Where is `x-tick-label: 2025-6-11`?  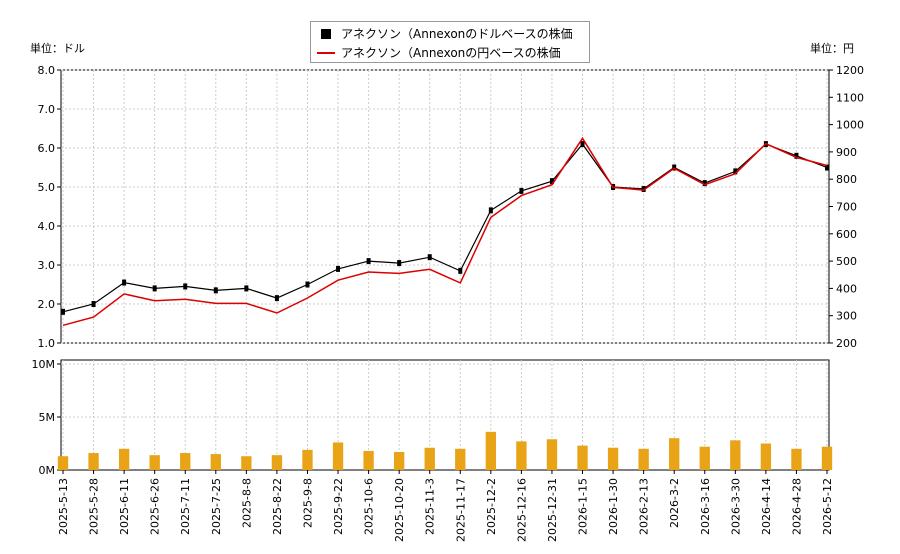
x-tick-label: 2025-6-11 is located at coordinates (124, 506).